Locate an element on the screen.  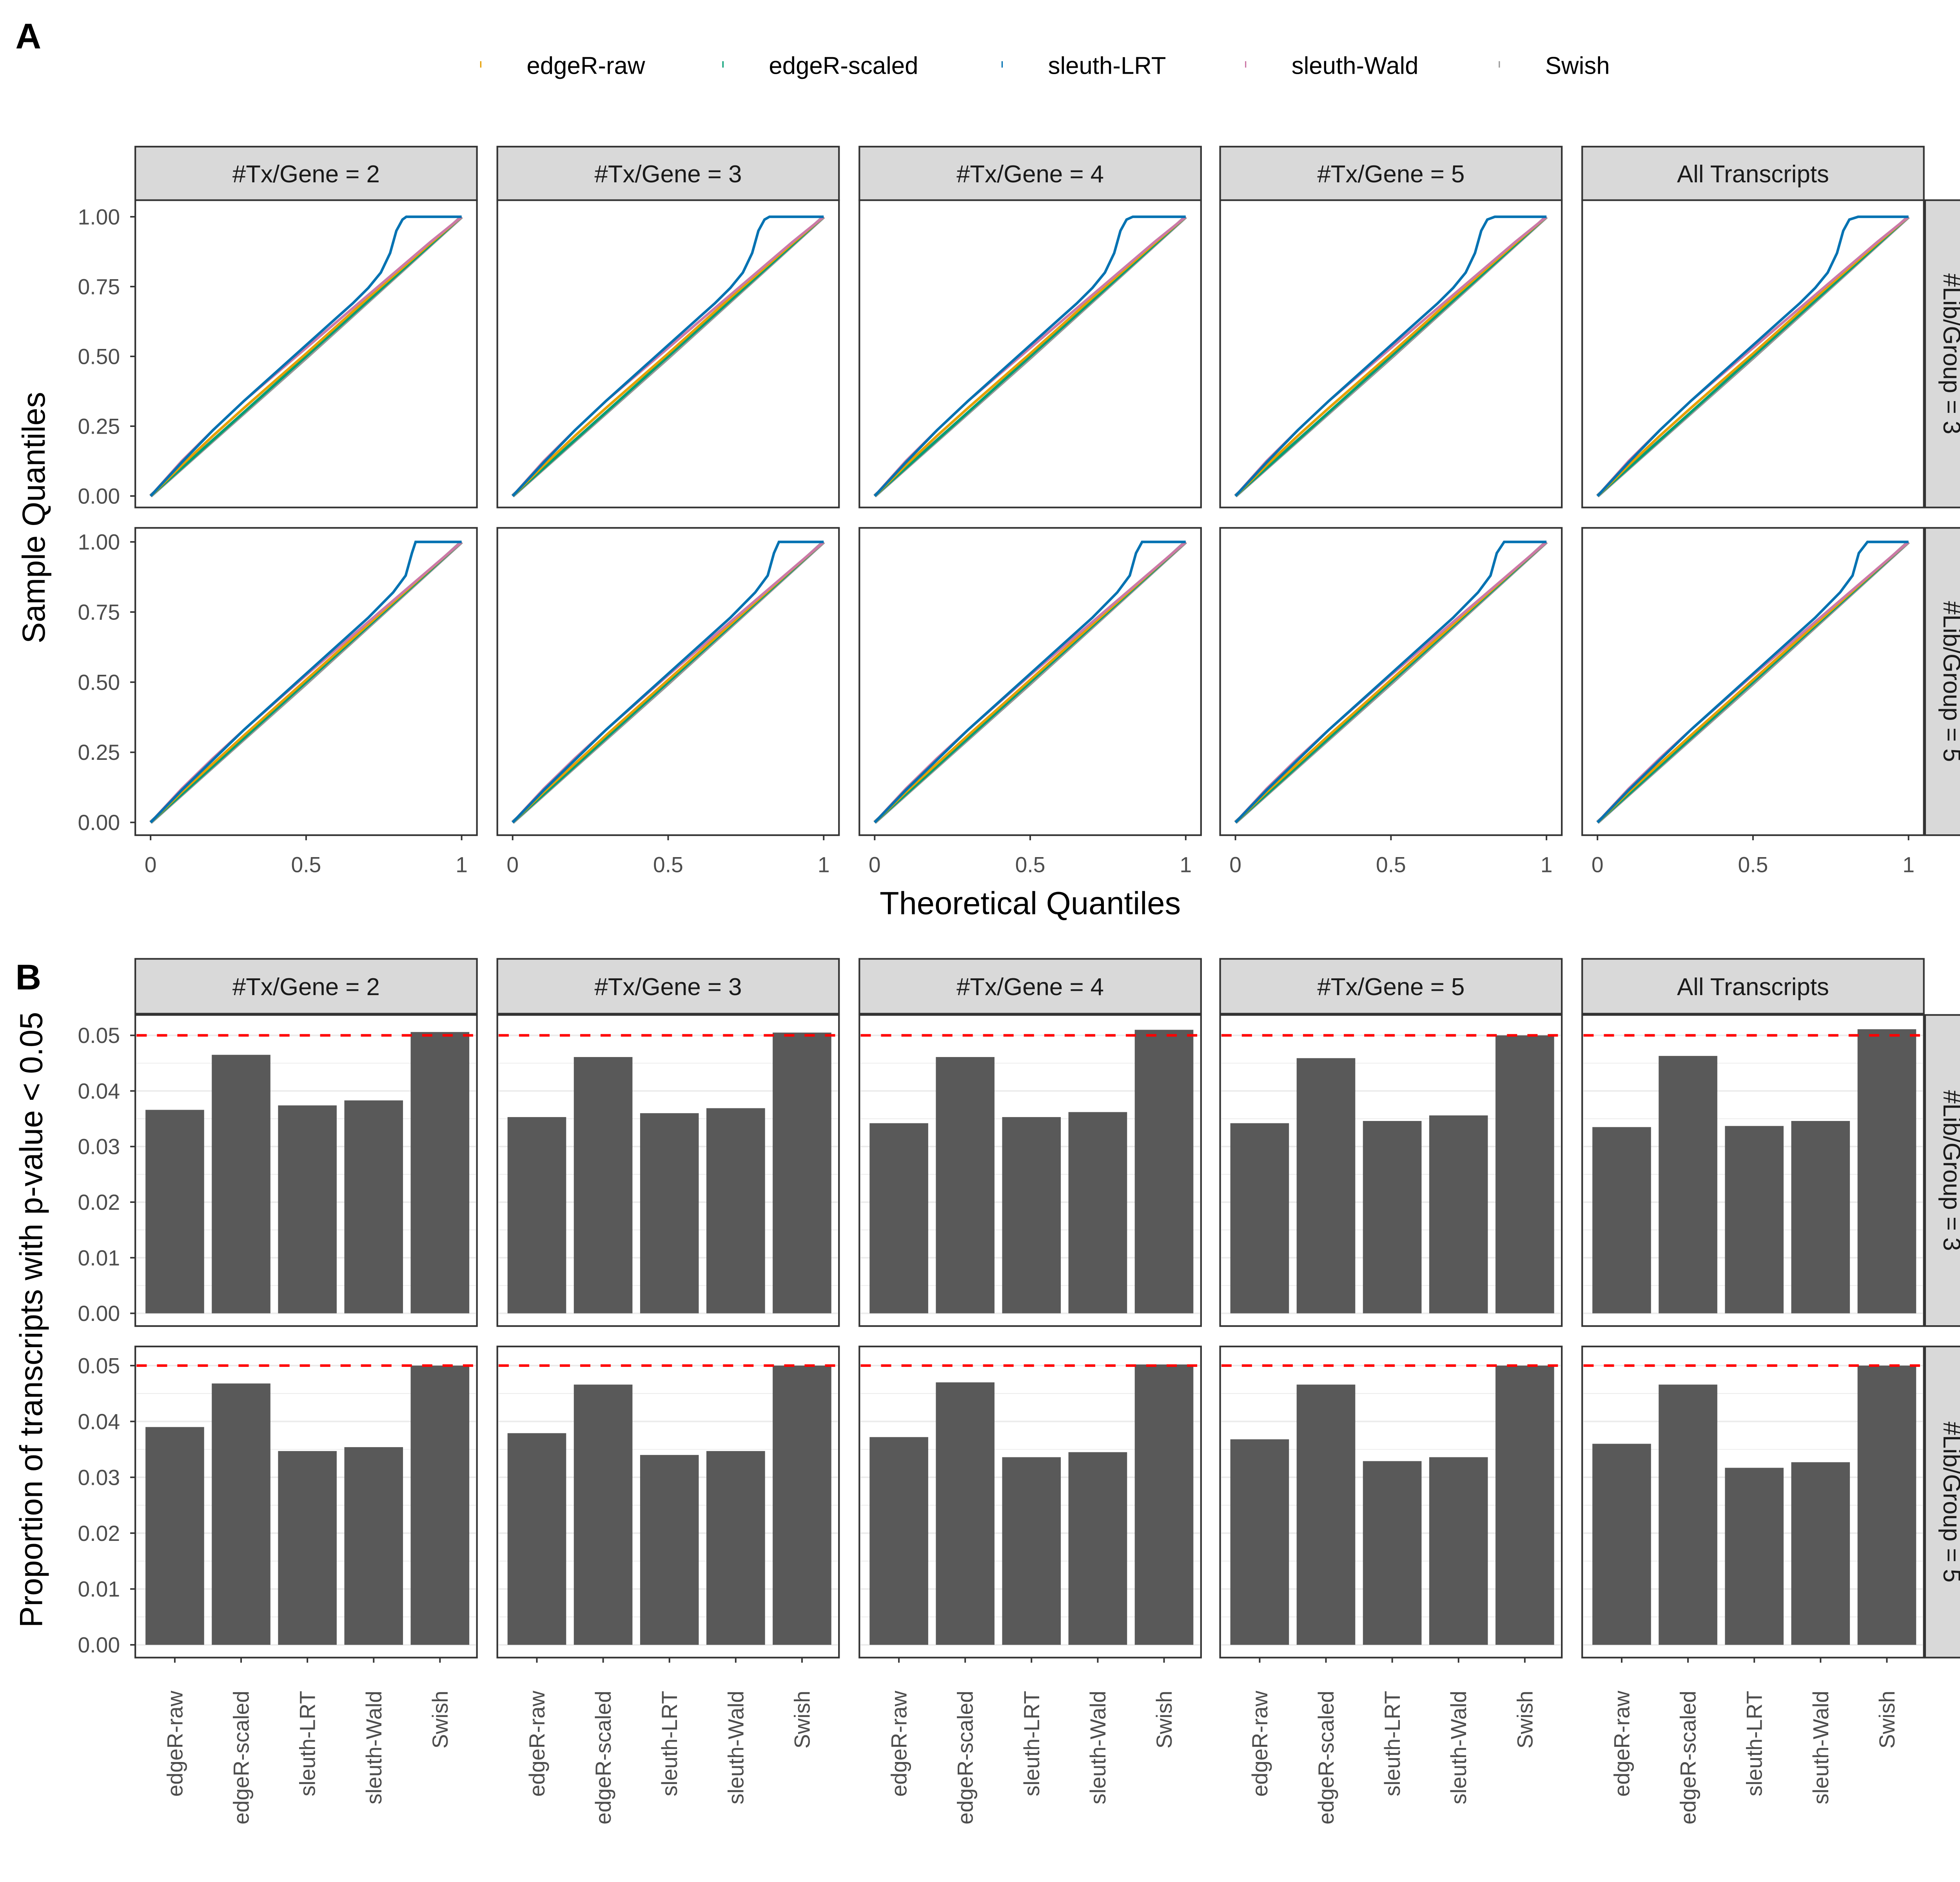
bar-column-strip-label: #Tx/Gene = 4 is located at coordinates (1030, 987).